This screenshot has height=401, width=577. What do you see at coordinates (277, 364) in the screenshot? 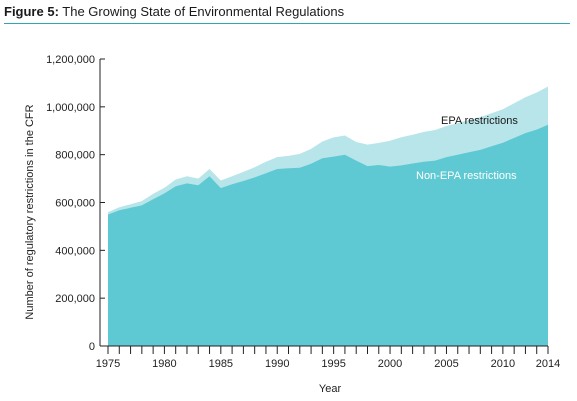
I see `x-tick-label: 1990` at bounding box center [277, 364].